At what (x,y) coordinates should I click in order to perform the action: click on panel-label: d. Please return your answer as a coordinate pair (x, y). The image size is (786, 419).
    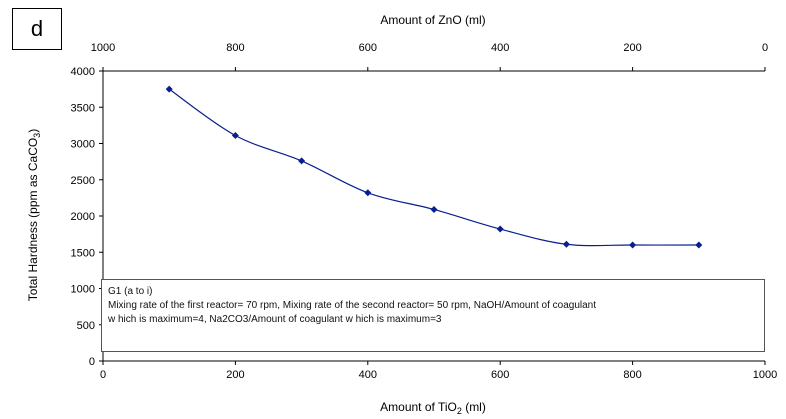
    Looking at the image, I should click on (37, 29).